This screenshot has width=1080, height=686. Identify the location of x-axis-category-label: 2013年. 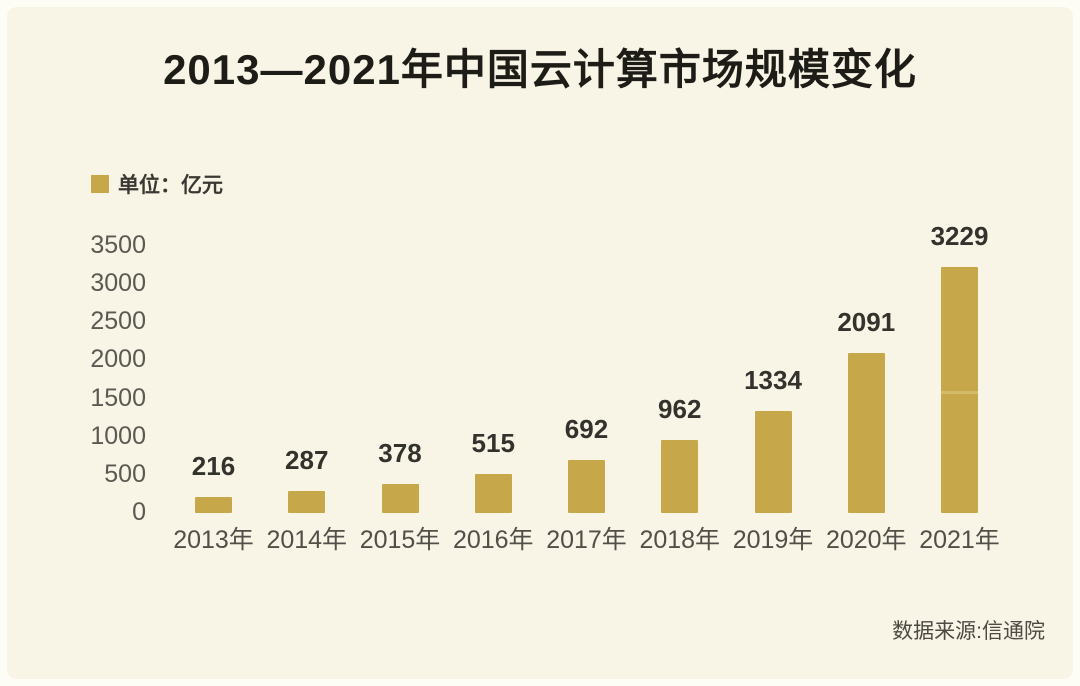
(213, 540).